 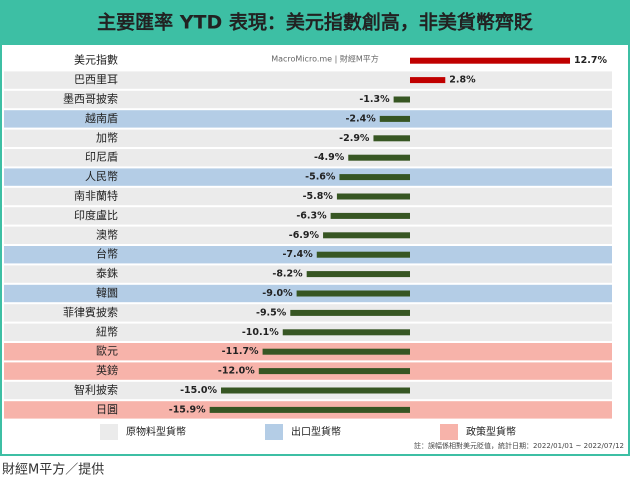 I want to click on data-label: -6.3%, so click(x=311, y=215).